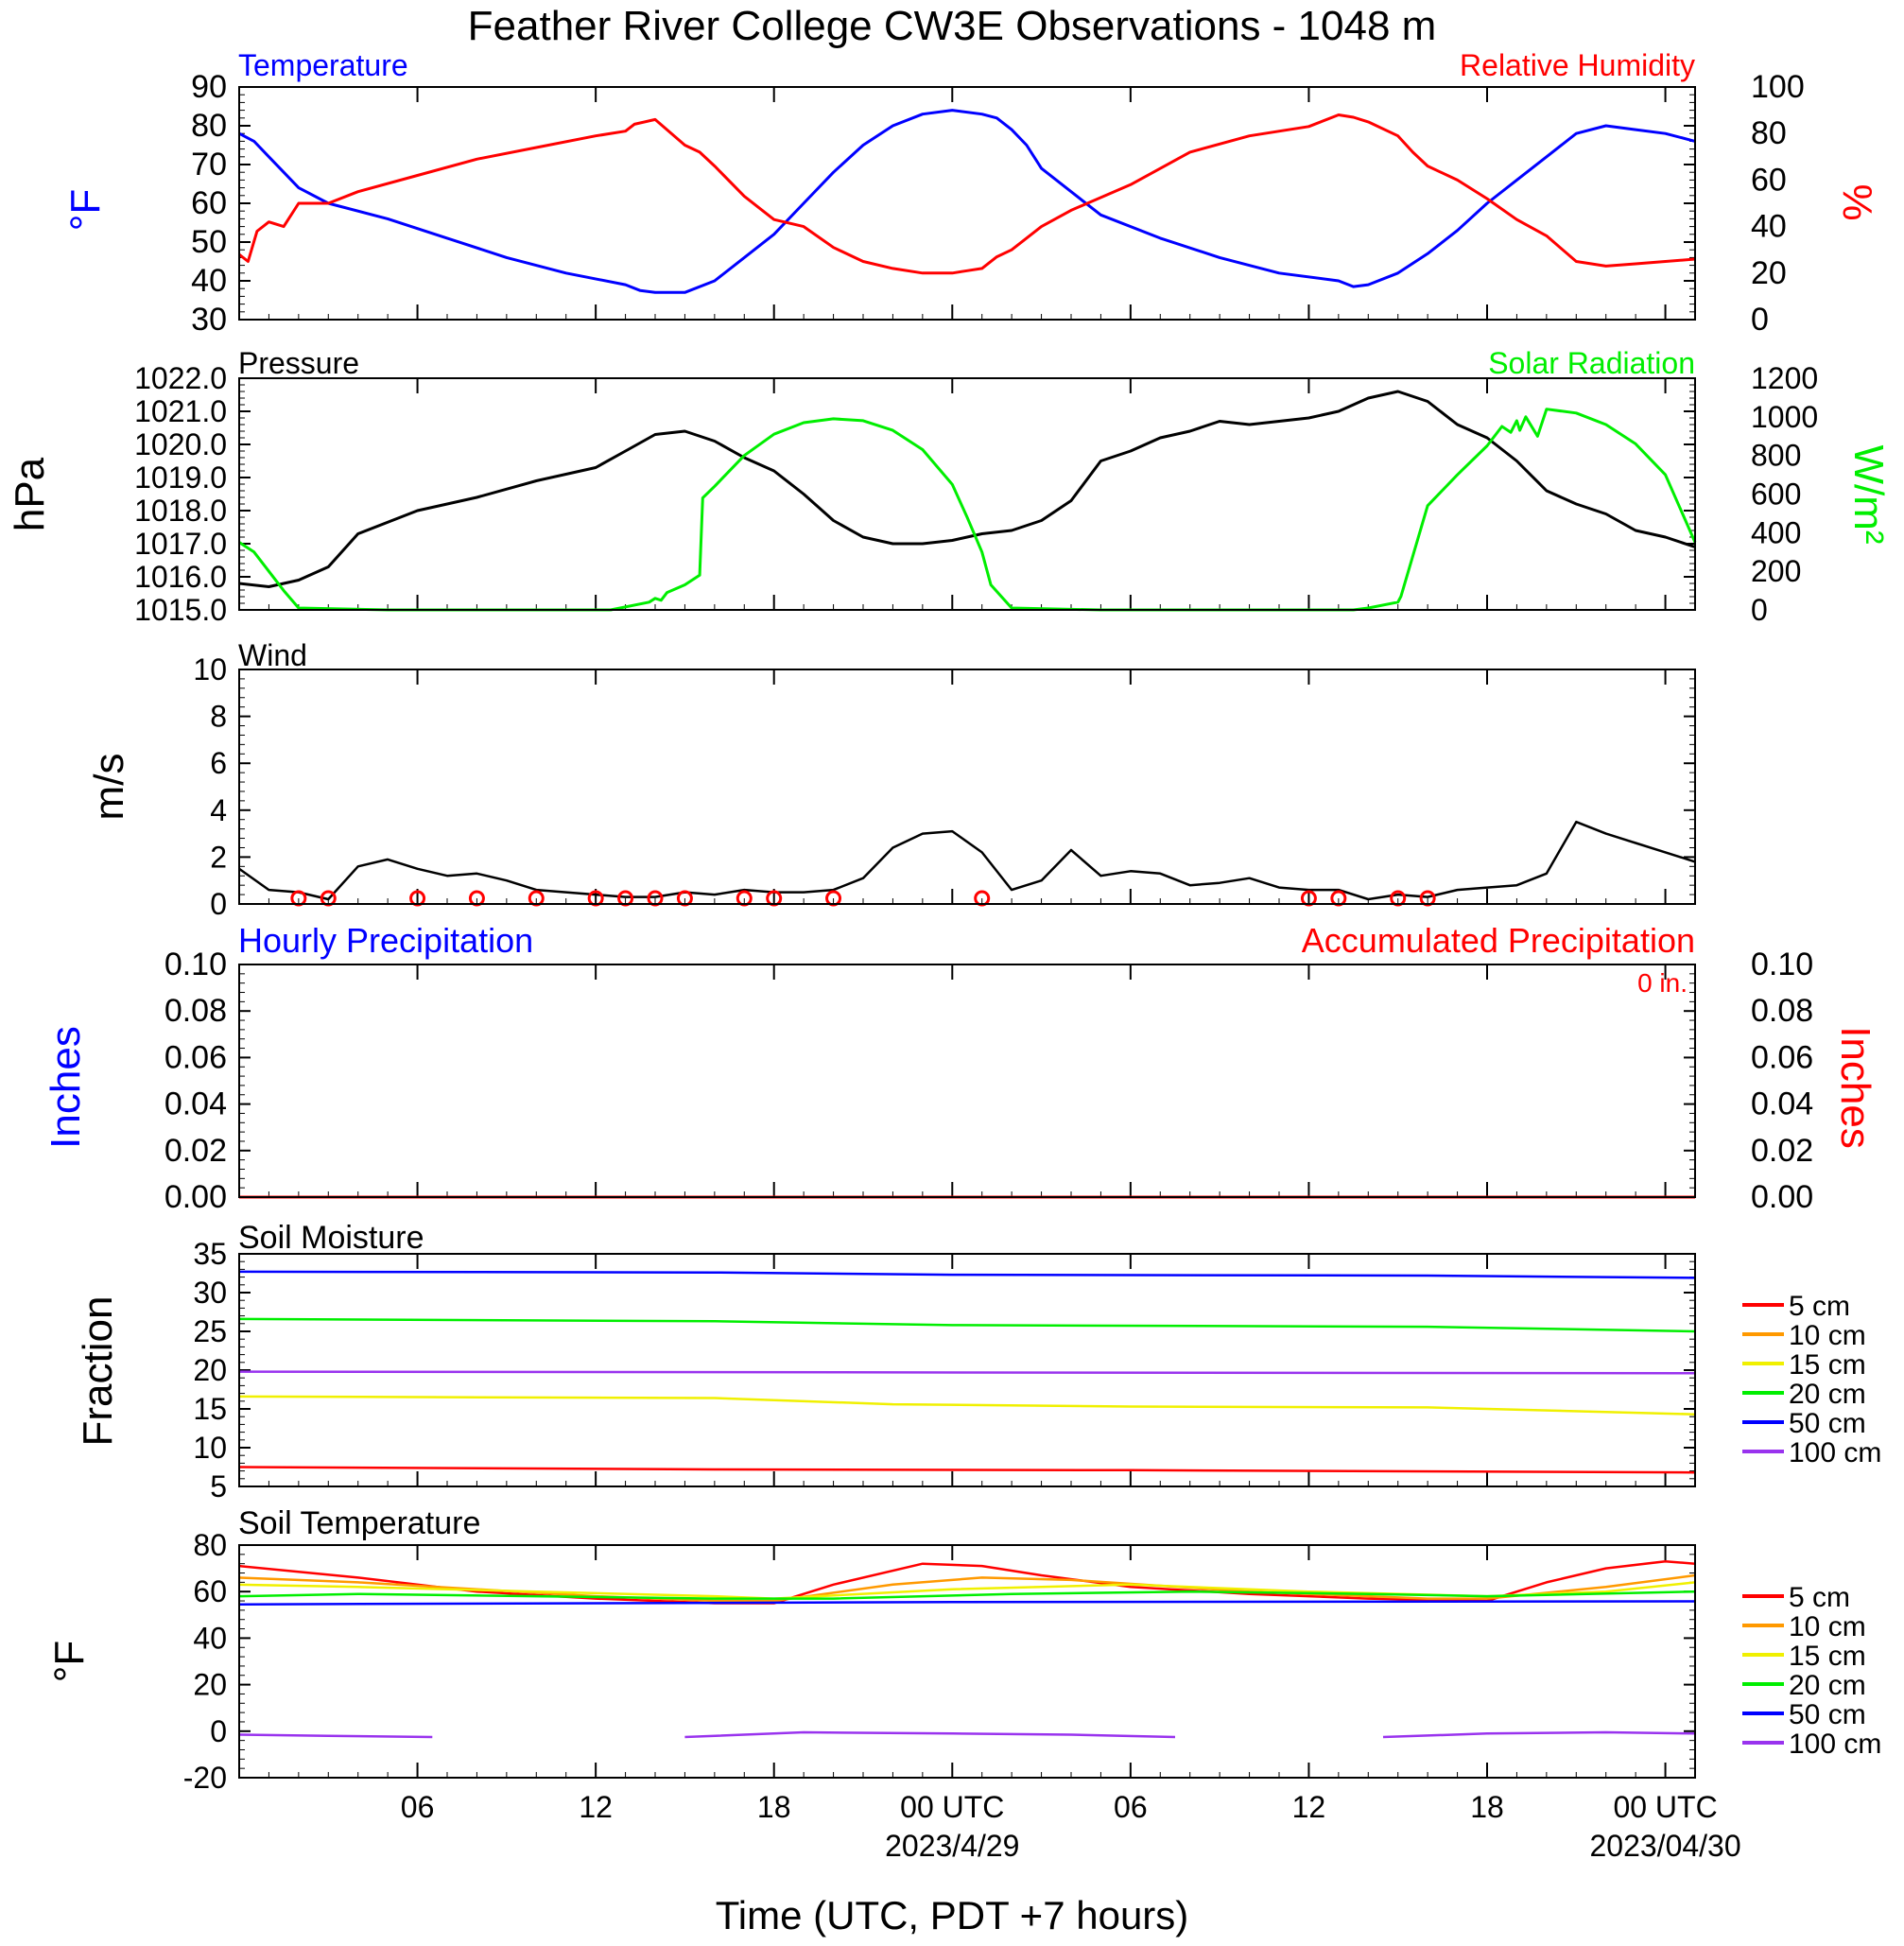  What do you see at coordinates (1309, 1807) in the screenshot?
I see `x-tick-label: 12` at bounding box center [1309, 1807].